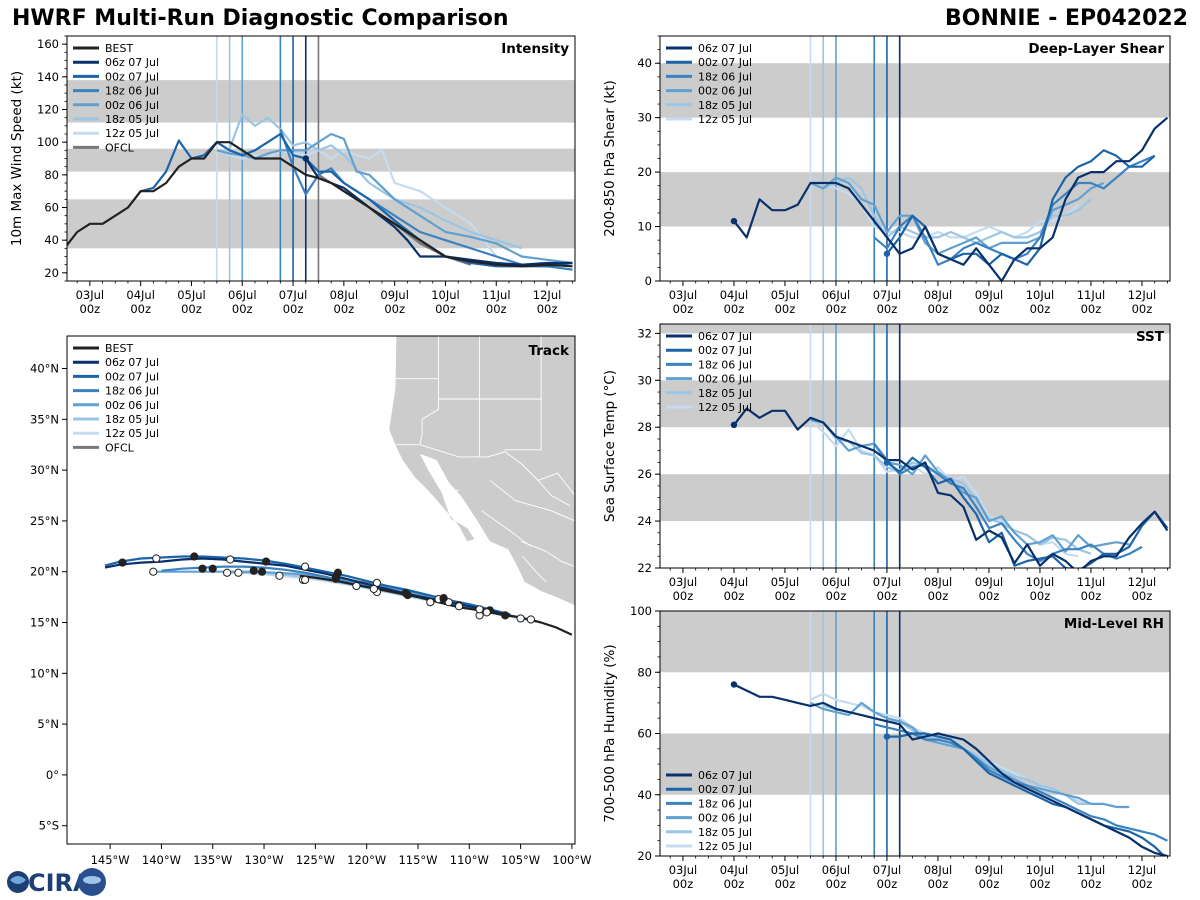 This screenshot has width=1200, height=900. Describe the element at coordinates (725, 393) in the screenshot. I see `sst-legend-label-18z-05-jul: 18z 05 Jul` at that location.